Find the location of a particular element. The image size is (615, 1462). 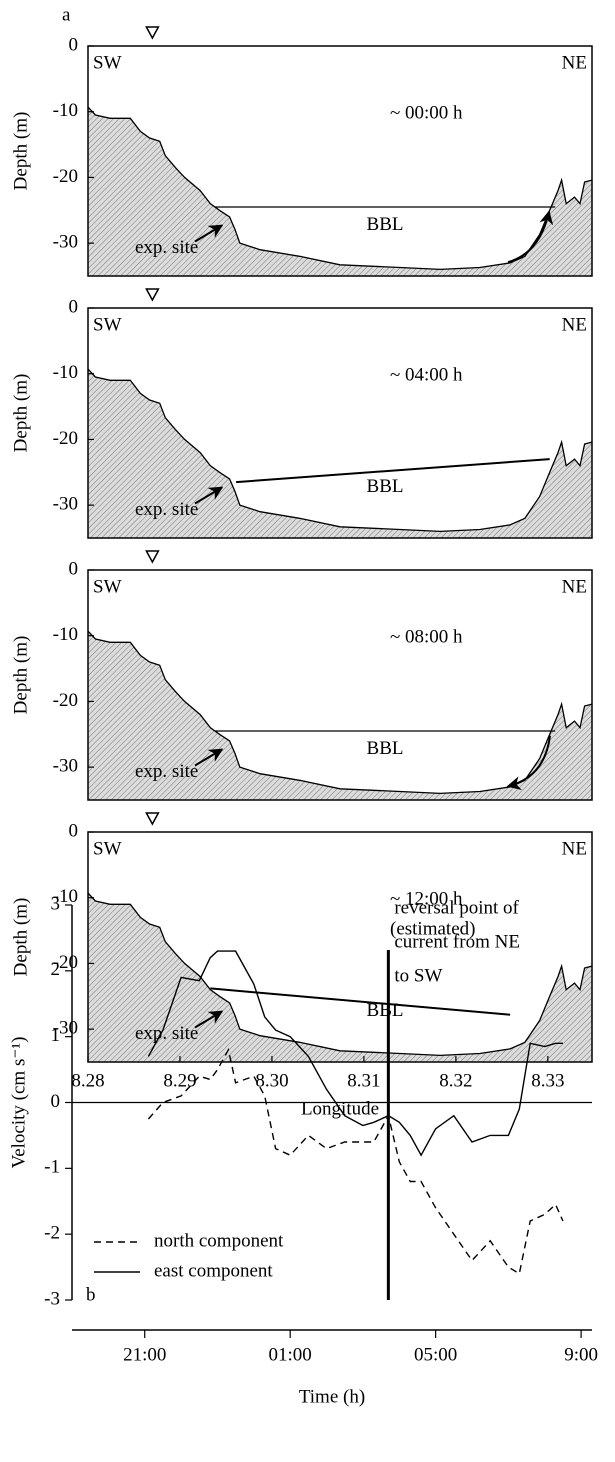

annotation: current from NE is located at coordinates (457, 941).